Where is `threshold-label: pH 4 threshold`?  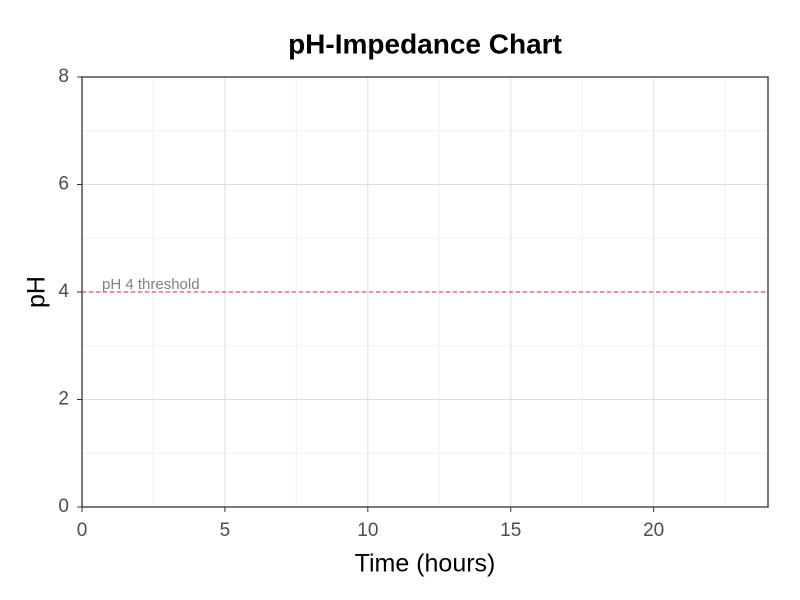 threshold-label: pH 4 threshold is located at coordinates (151, 284).